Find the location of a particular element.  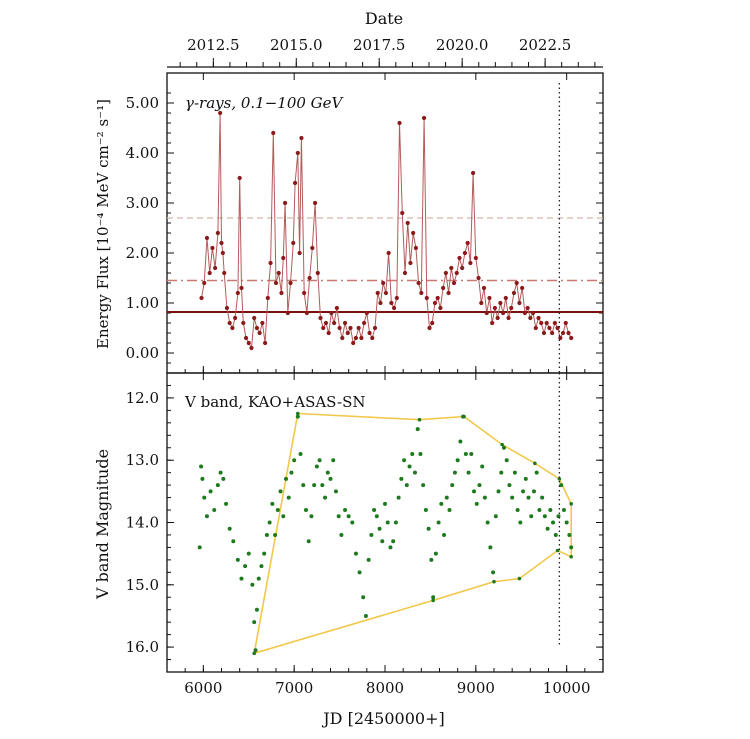

optical-upper-envelope is located at coordinates (434, 458).